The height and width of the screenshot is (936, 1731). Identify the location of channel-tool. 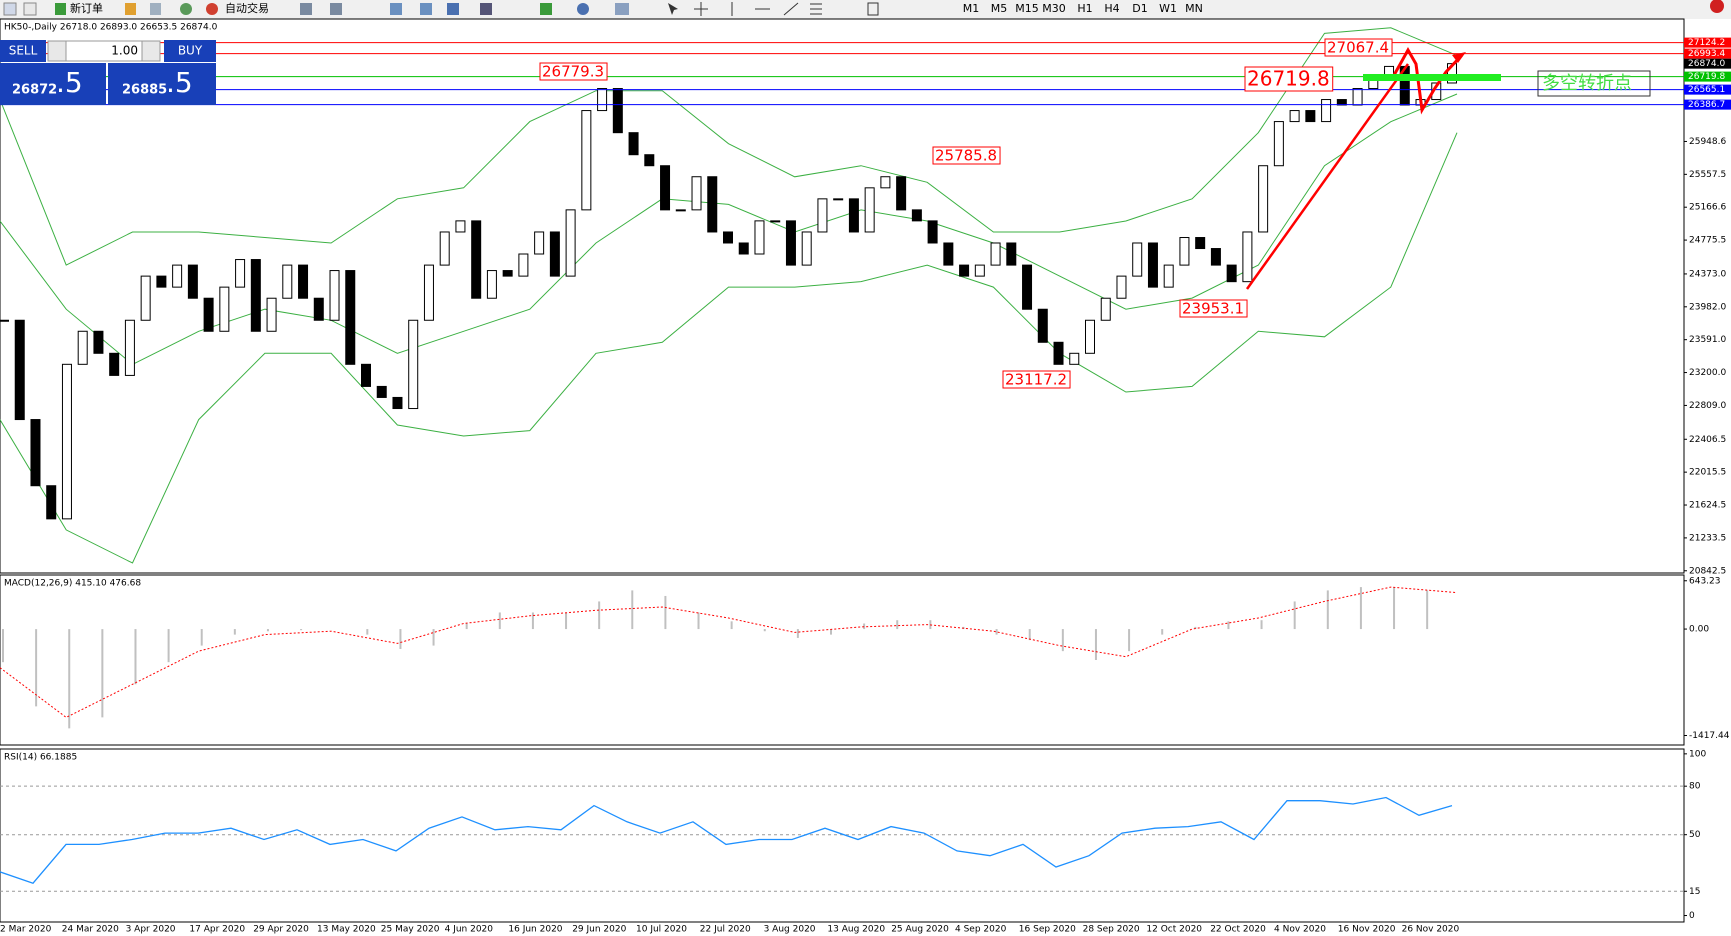
(816, 9).